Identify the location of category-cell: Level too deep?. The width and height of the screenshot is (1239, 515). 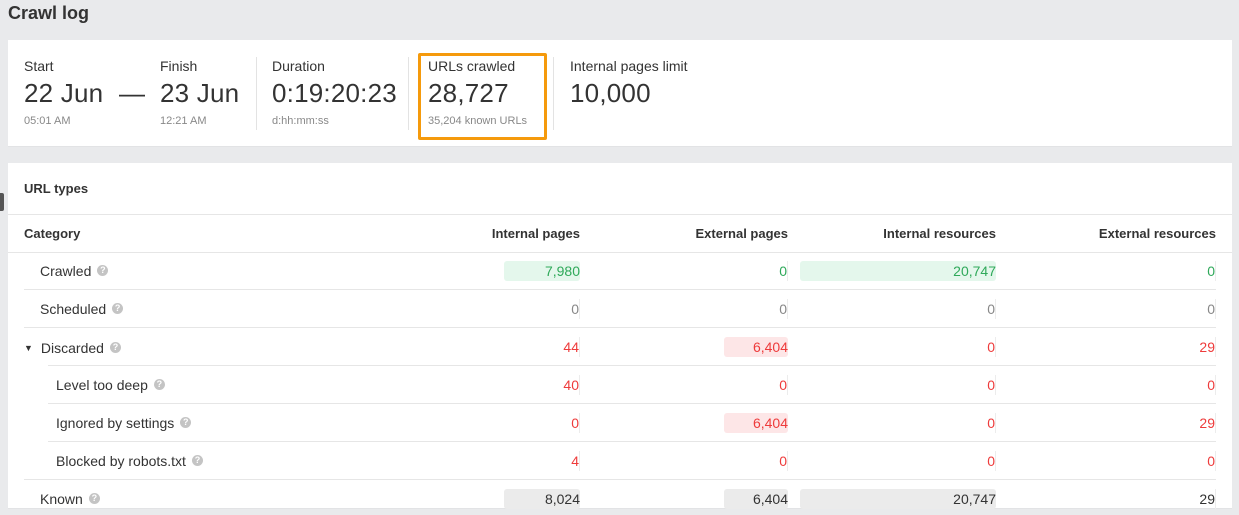
(193, 384).